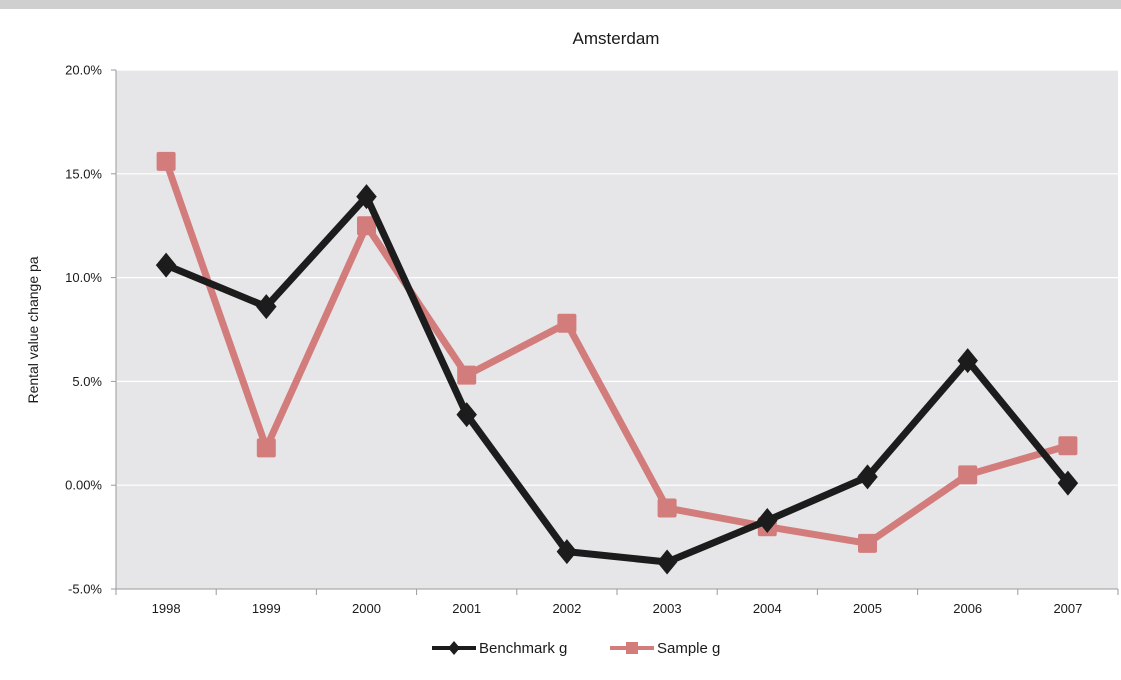  I want to click on y-tick-label: 10.0%, so click(83, 277).